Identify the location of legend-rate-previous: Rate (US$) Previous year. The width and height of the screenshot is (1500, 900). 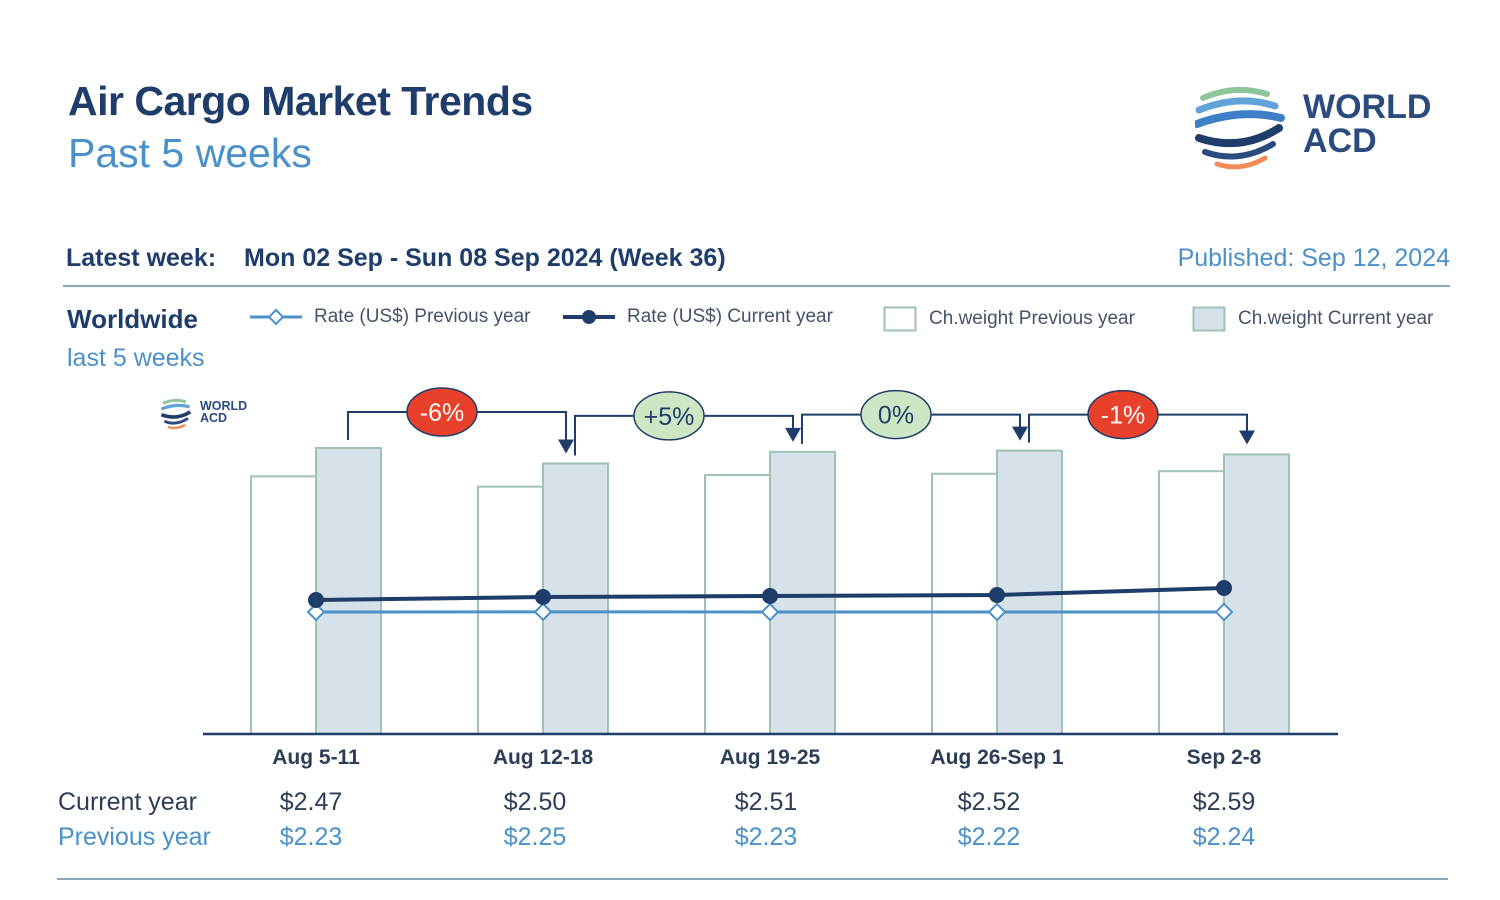
(390, 317).